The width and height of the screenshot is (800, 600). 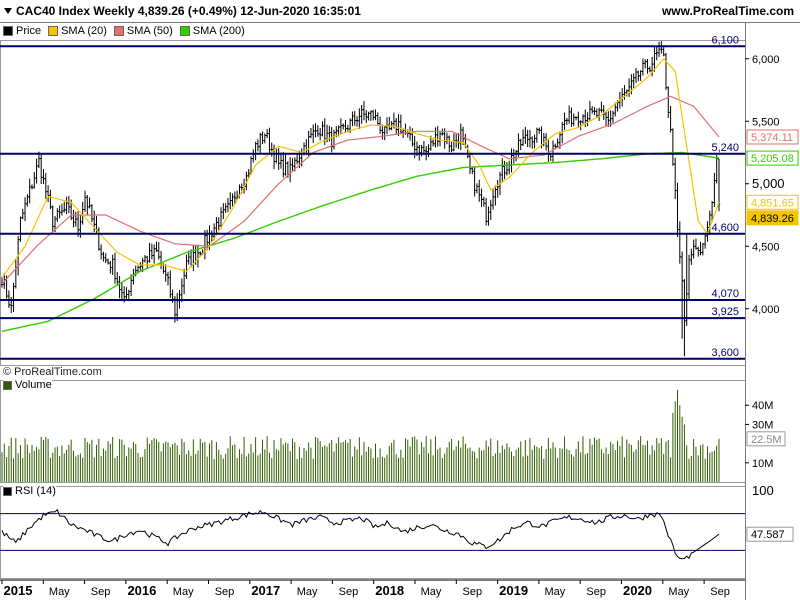 What do you see at coordinates (762, 464) in the screenshot?
I see `volume-tick-label: 10M` at bounding box center [762, 464].